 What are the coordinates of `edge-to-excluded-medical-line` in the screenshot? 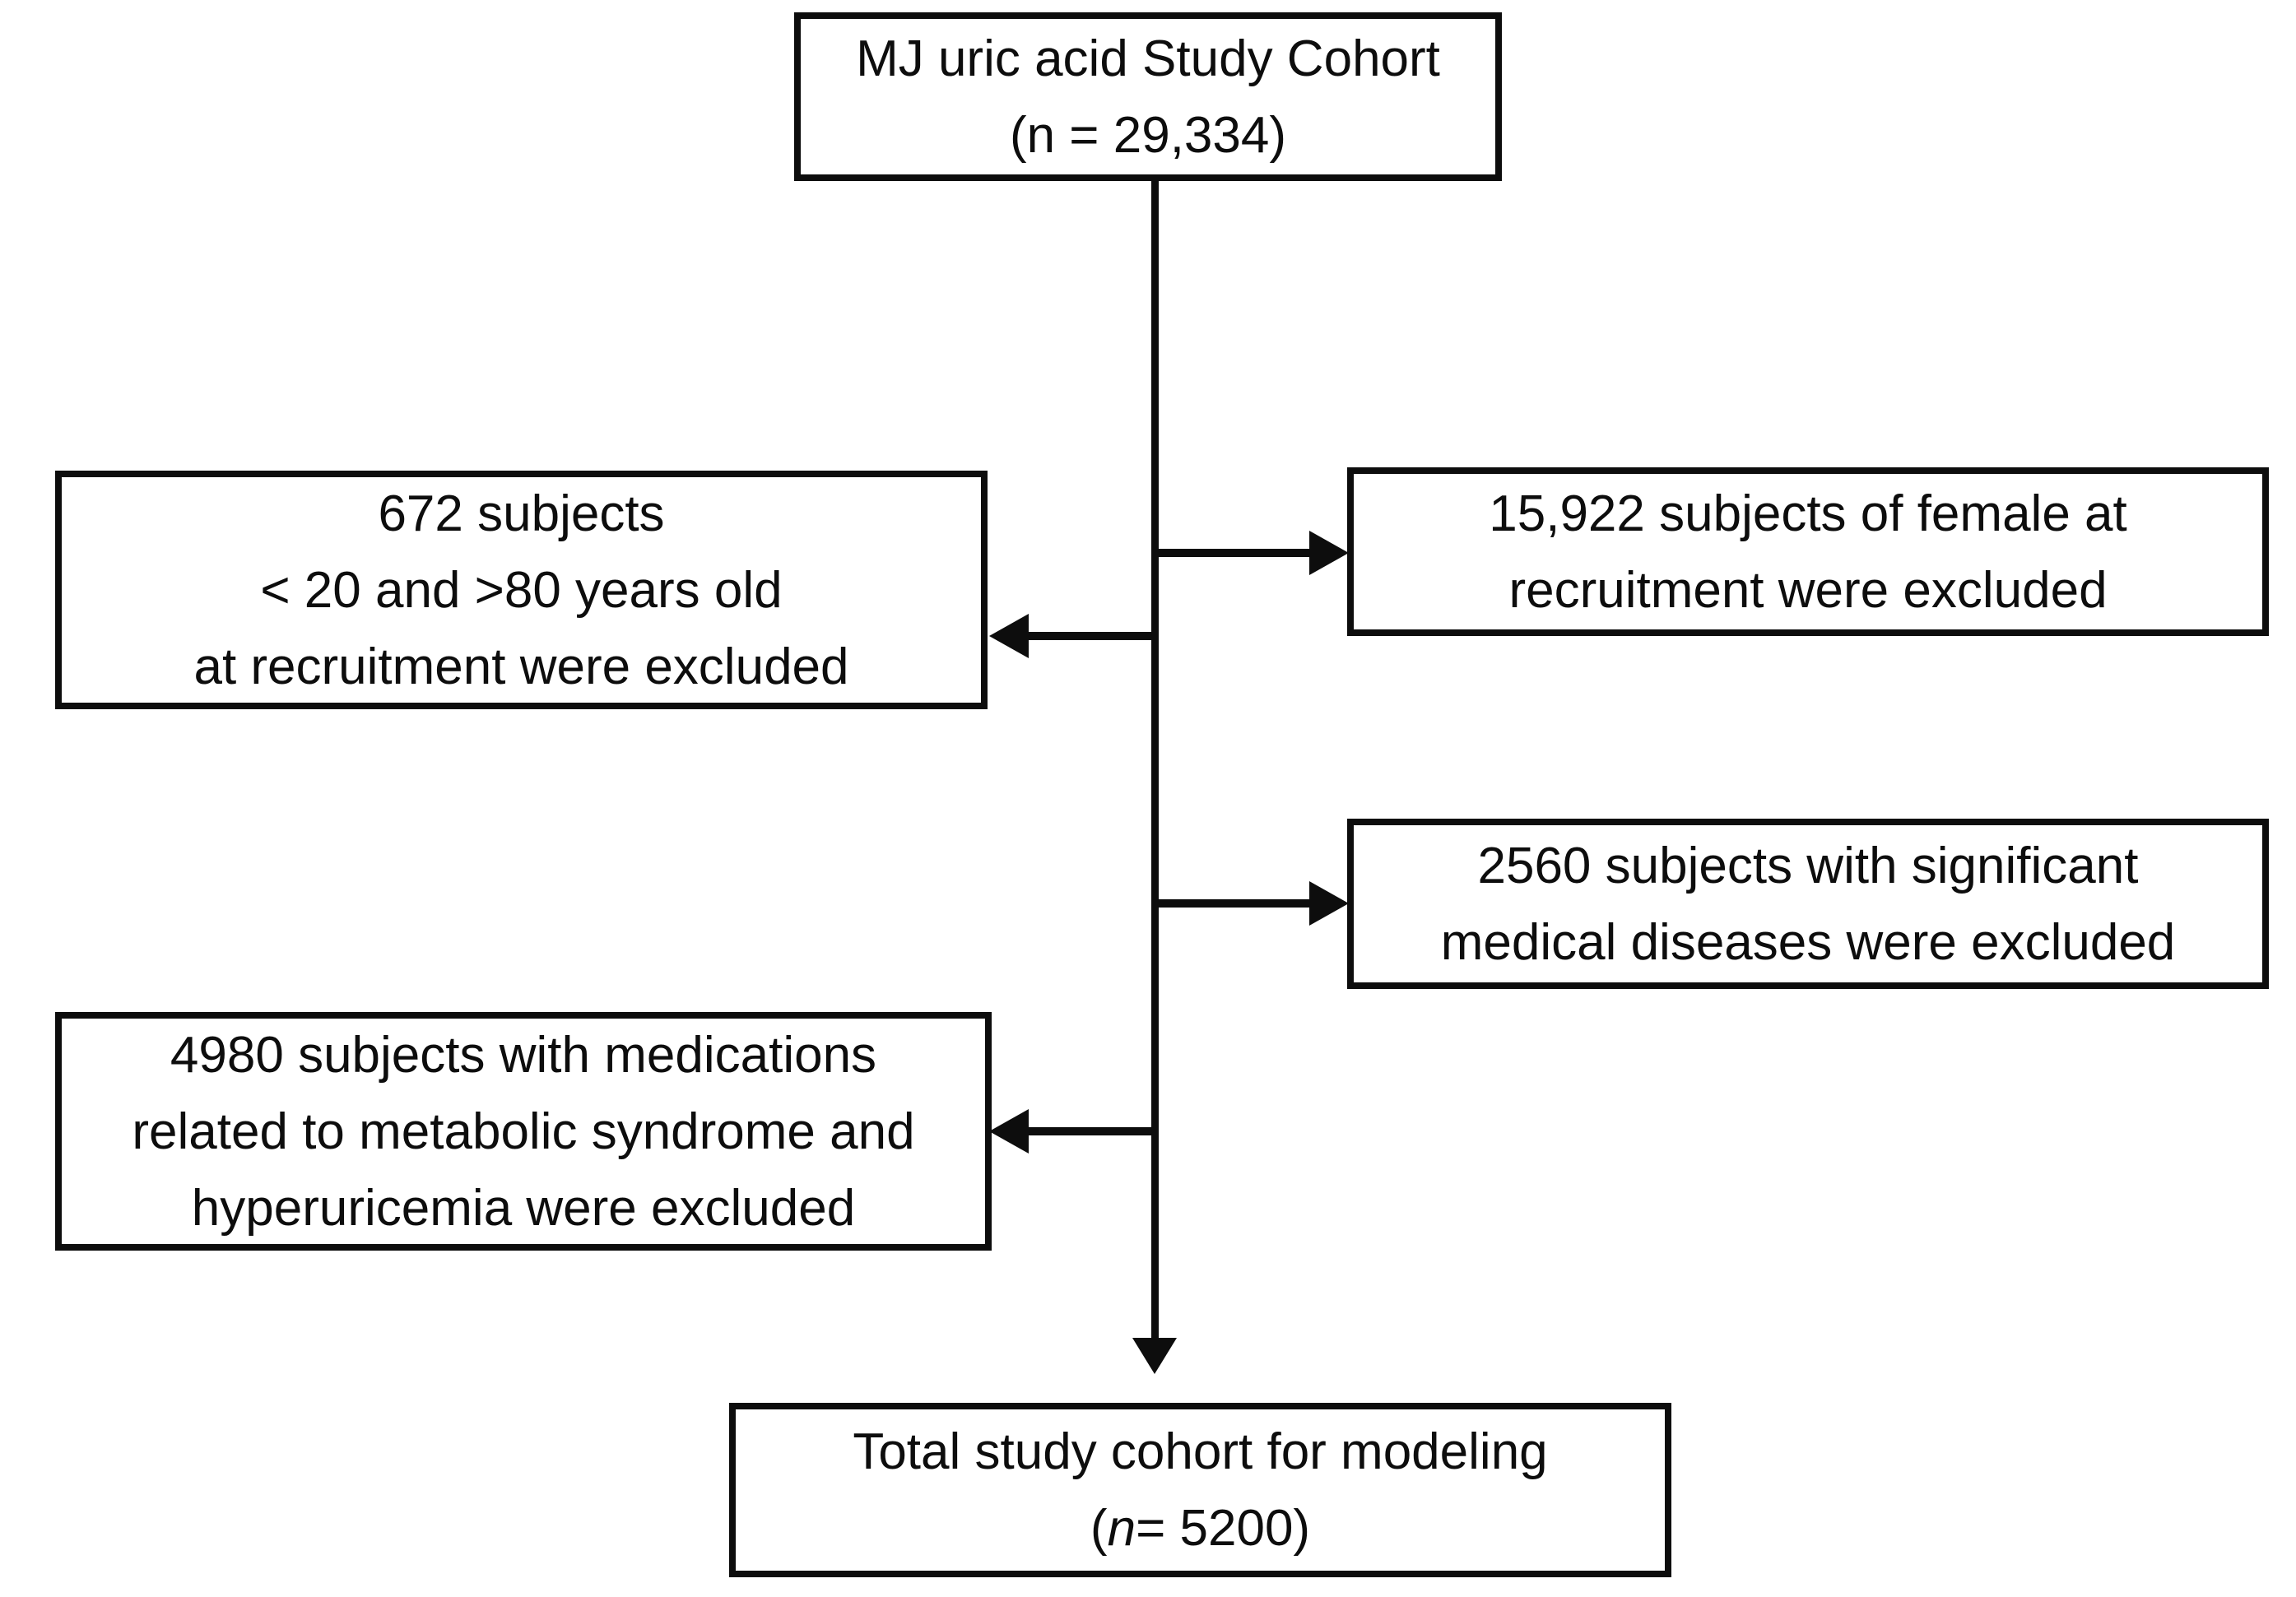 It's located at (1233, 903).